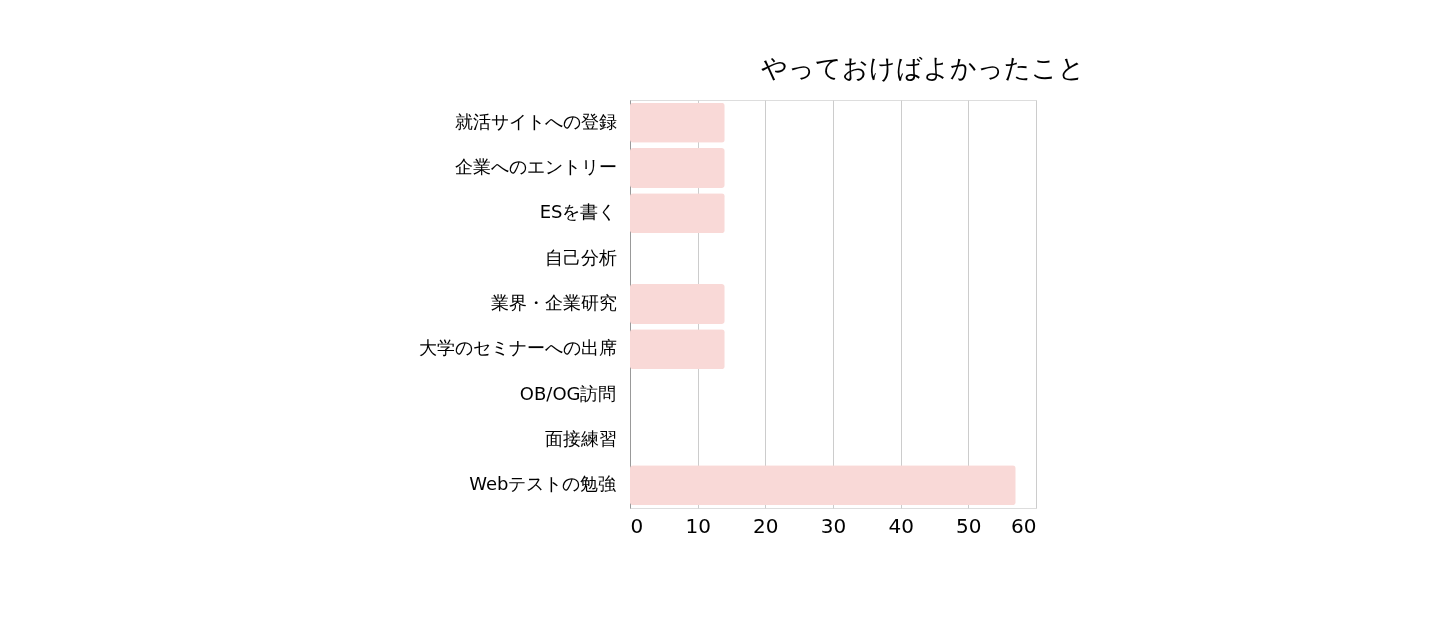 This screenshot has height=635, width=1440. I want to click on y-tick-label: ESを書く, so click(578, 212).